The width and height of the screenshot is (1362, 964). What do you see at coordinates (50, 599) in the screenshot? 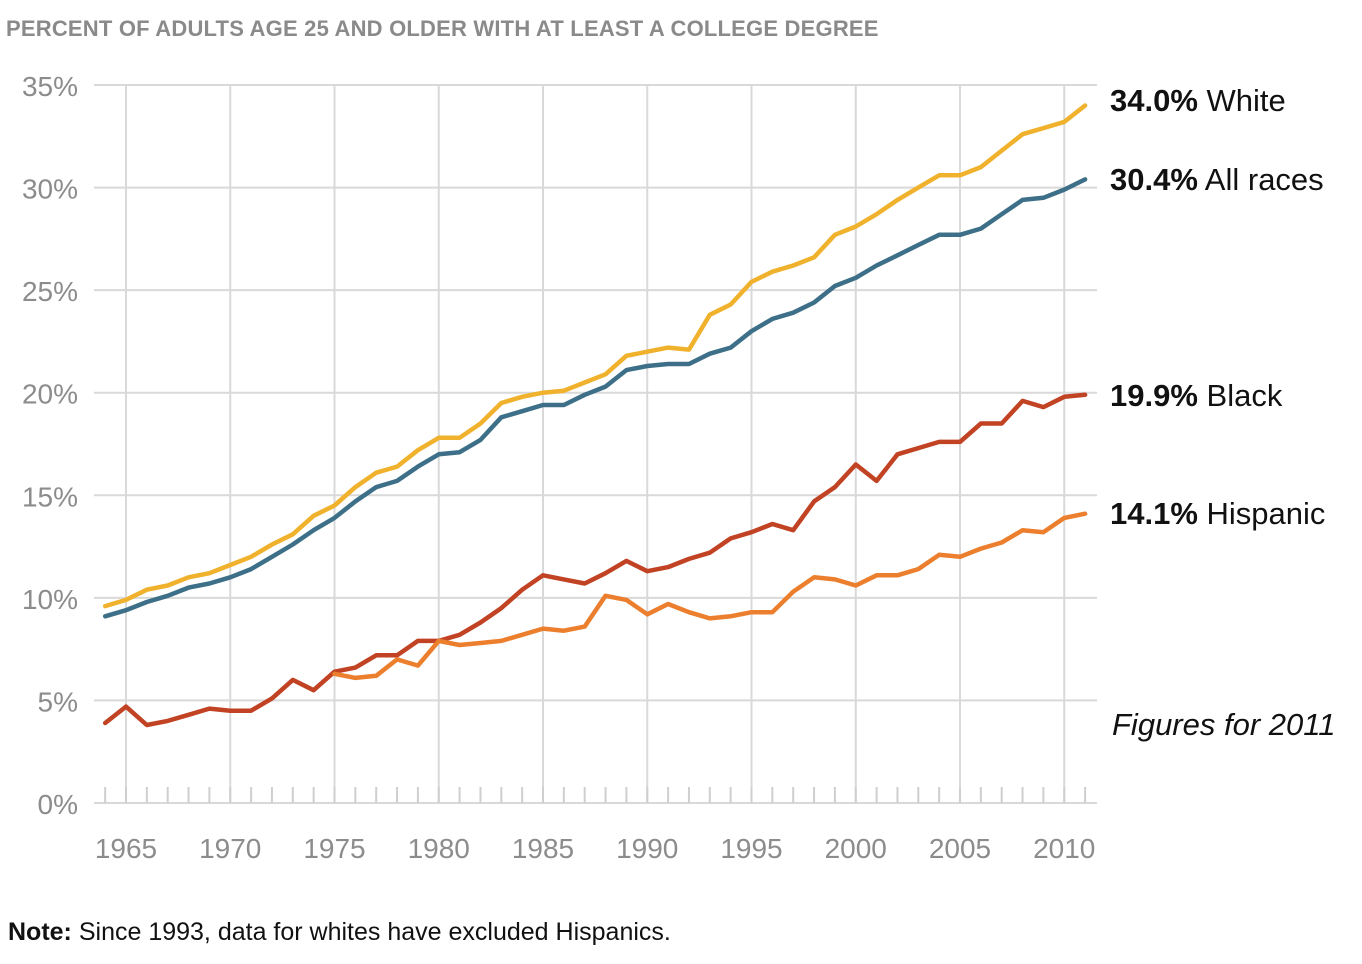
I see `y-tick-label: 10%` at bounding box center [50, 599].